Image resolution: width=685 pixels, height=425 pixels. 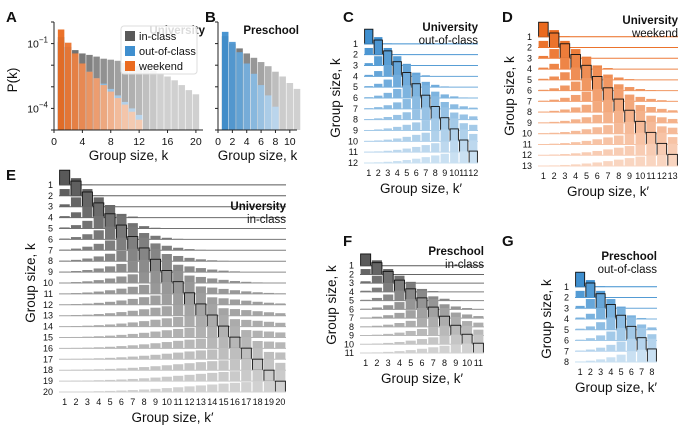 What do you see at coordinates (422, 303) in the screenshot?
I see `bar-F-row6-k6` at bounding box center [422, 303].